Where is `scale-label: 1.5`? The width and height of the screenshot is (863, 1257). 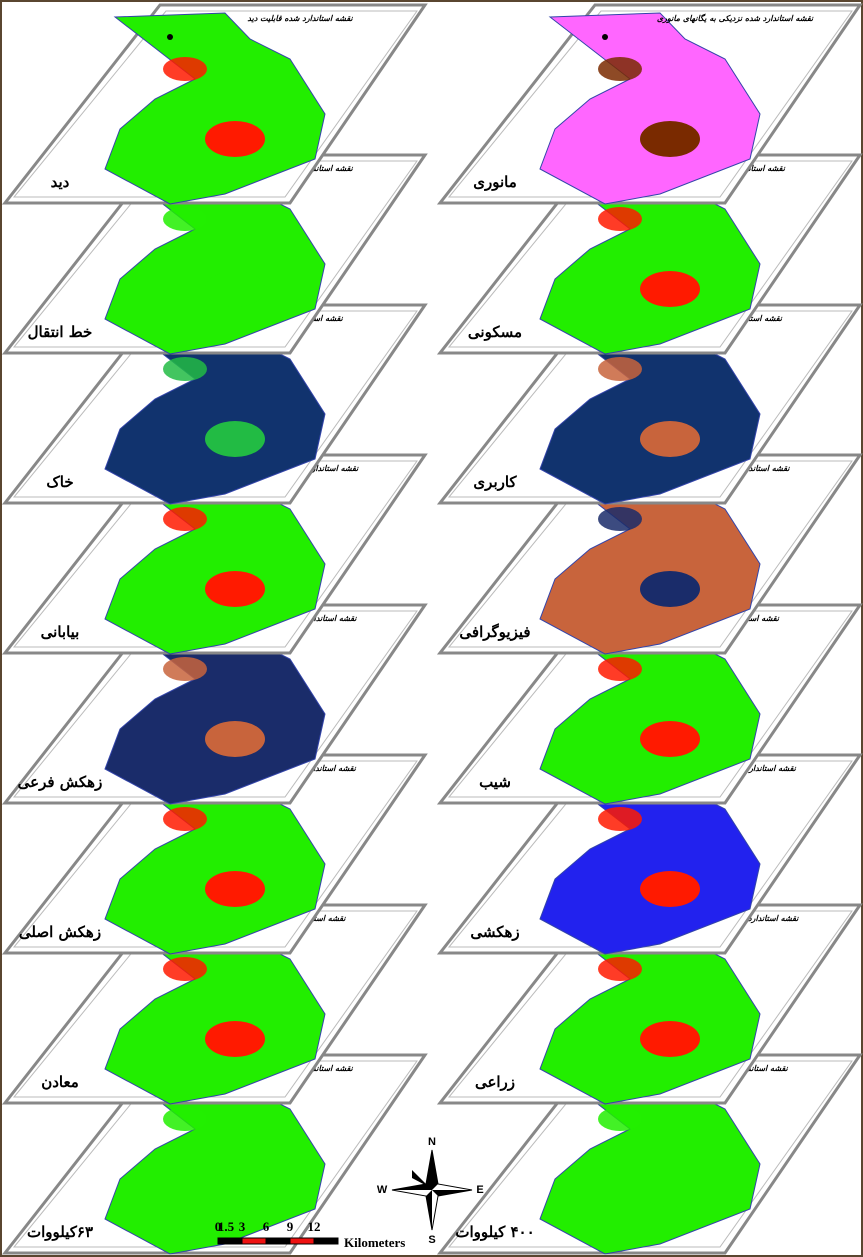
scale-label: 1.5 is located at coordinates (226, 1226).